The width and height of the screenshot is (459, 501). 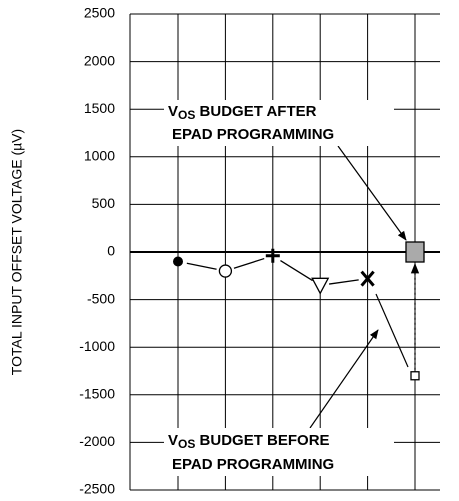 I want to click on y-axis-label: TOTAL INPUT OFFSET VOLTAGE (µV), so click(x=17, y=252).